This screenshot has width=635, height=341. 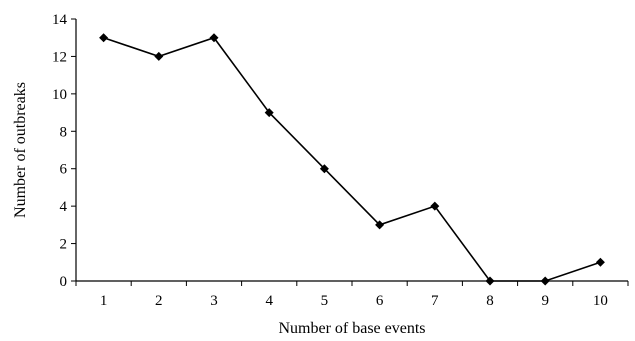 What do you see at coordinates (325, 301) in the screenshot?
I see `x-tick-label: 5` at bounding box center [325, 301].